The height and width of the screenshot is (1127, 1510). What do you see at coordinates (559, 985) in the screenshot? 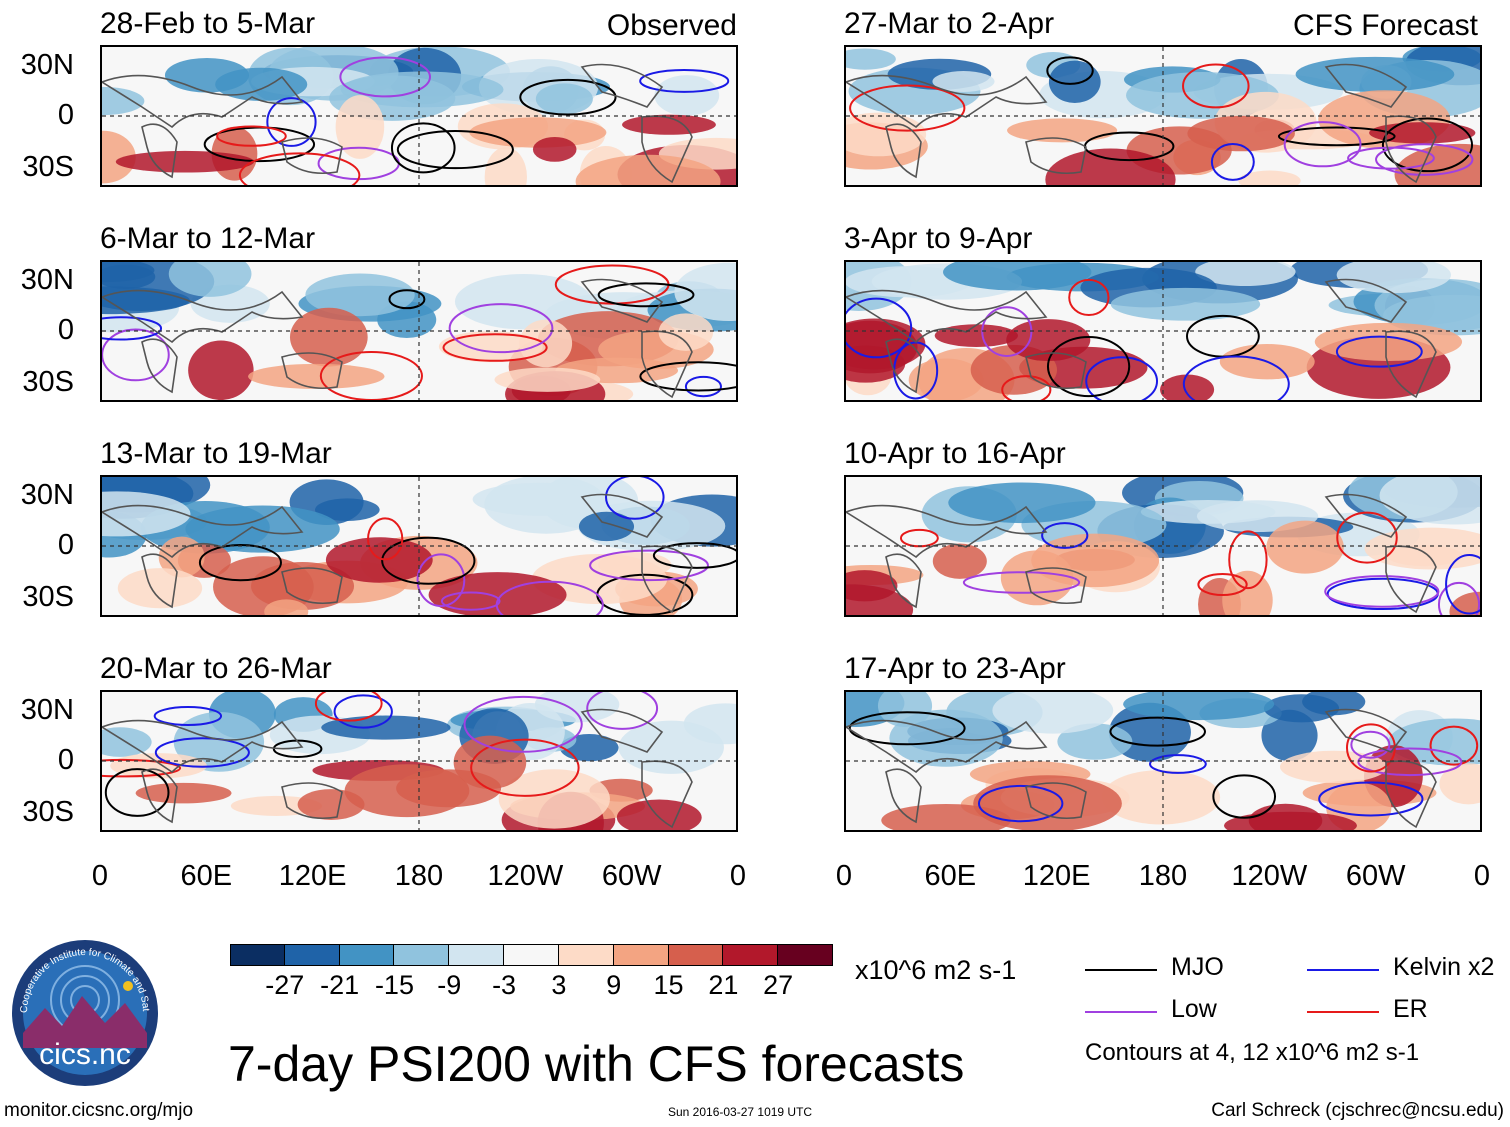
I see `colorbar-tick: 3` at bounding box center [559, 985].